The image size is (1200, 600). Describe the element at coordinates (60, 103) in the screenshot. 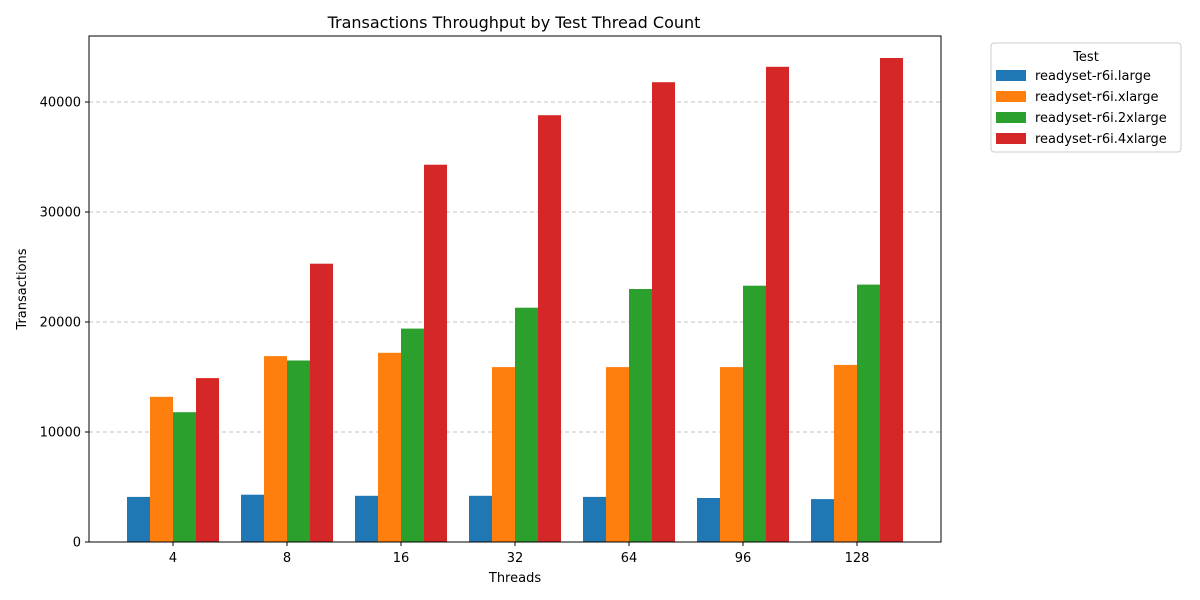

I see `y-tick-label: 40000` at that location.